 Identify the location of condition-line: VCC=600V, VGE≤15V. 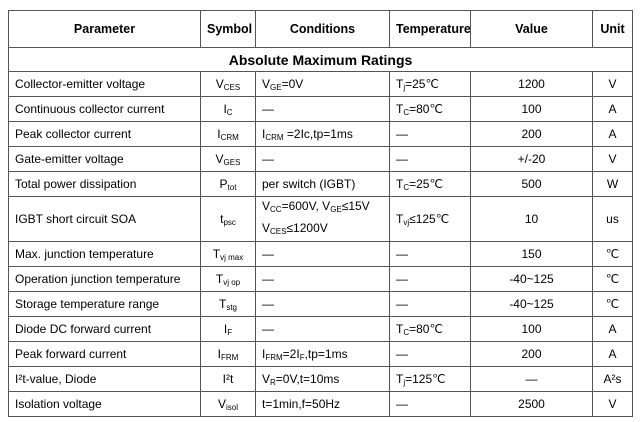
(322, 209).